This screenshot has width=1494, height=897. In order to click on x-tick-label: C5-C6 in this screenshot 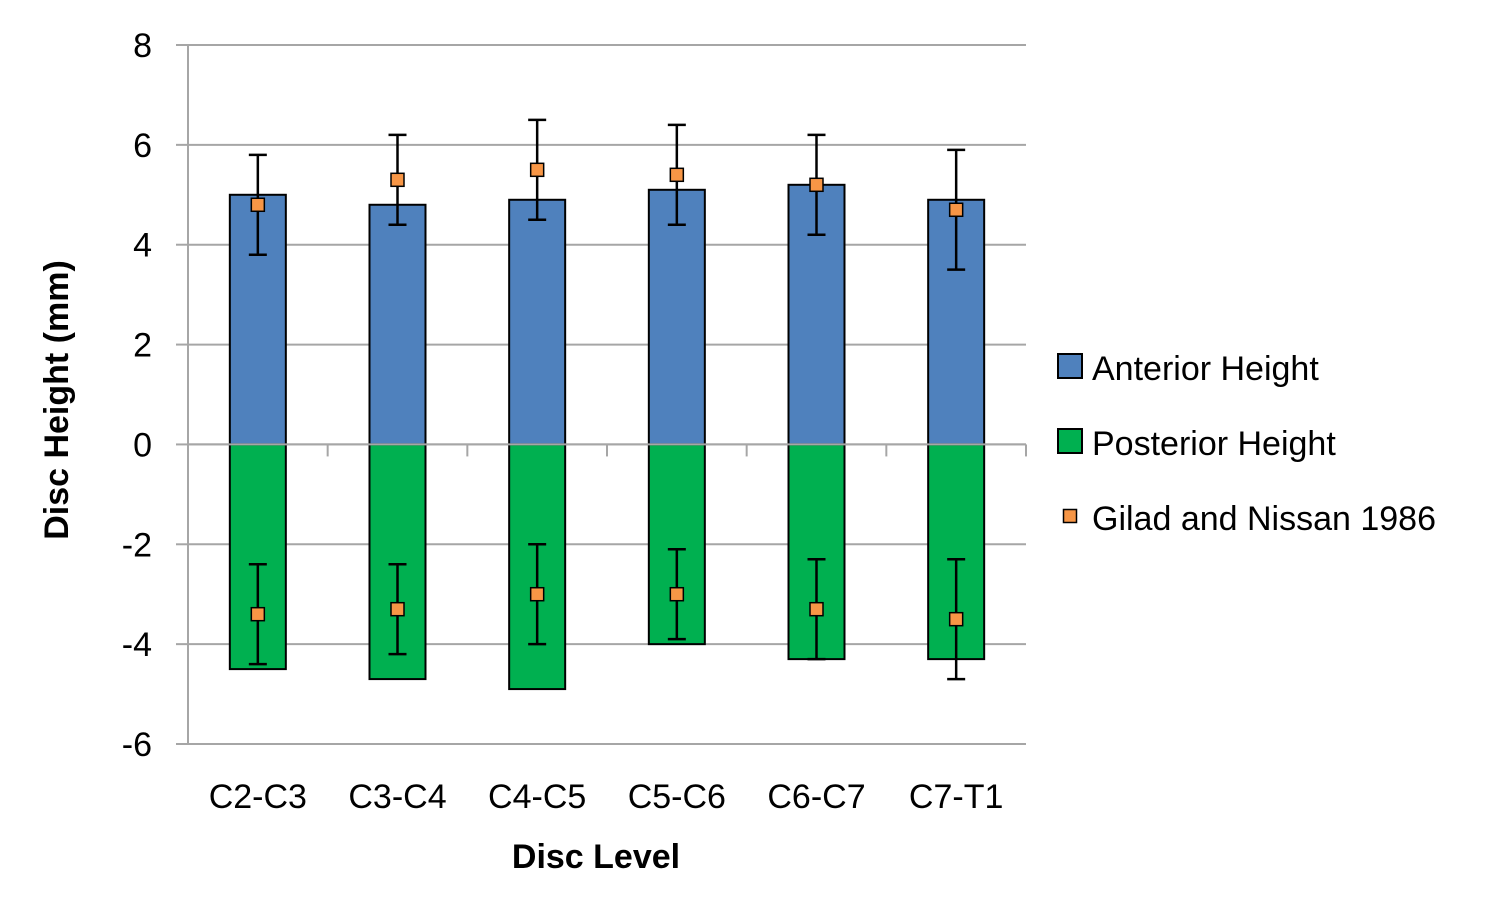, I will do `click(677, 797)`.